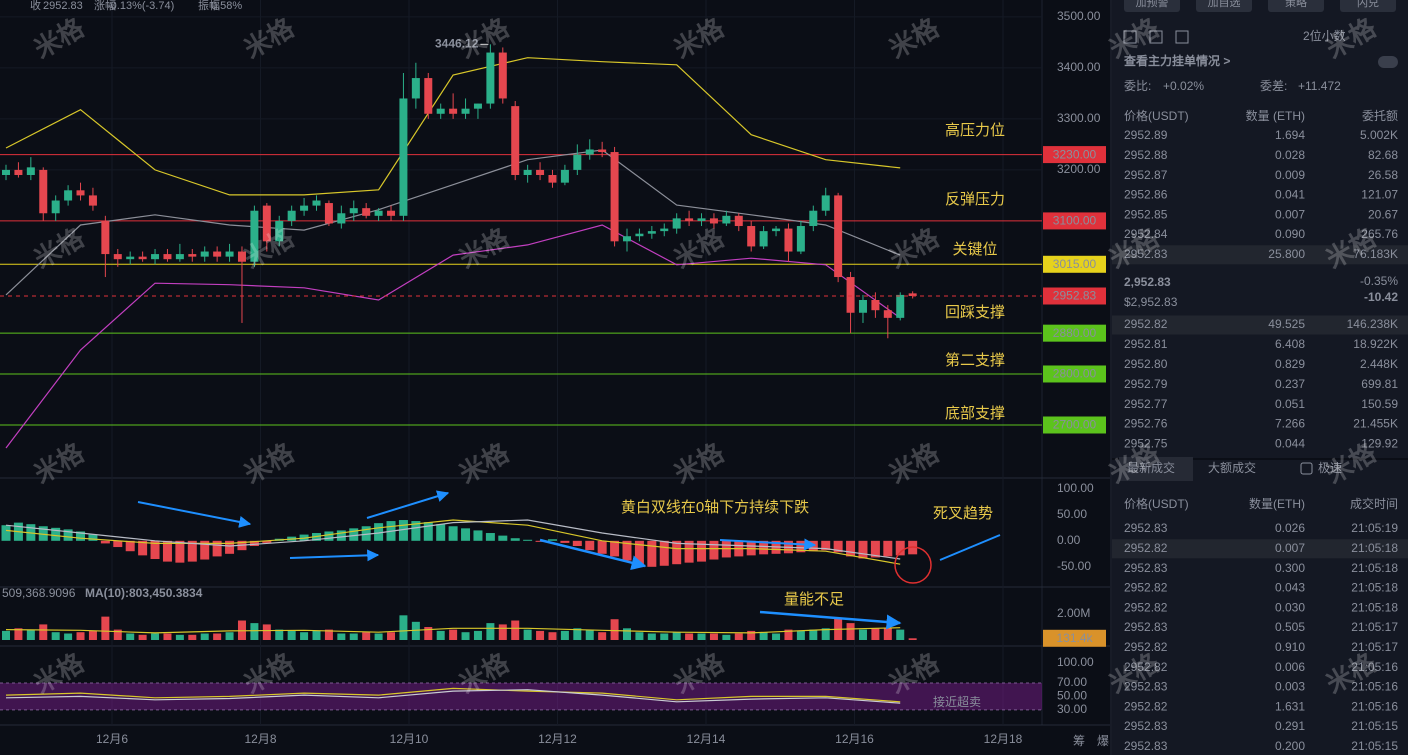 This screenshot has height=755, width=1408. What do you see at coordinates (1232, 467) in the screenshot?
I see `tab: 大额成交` at bounding box center [1232, 467].